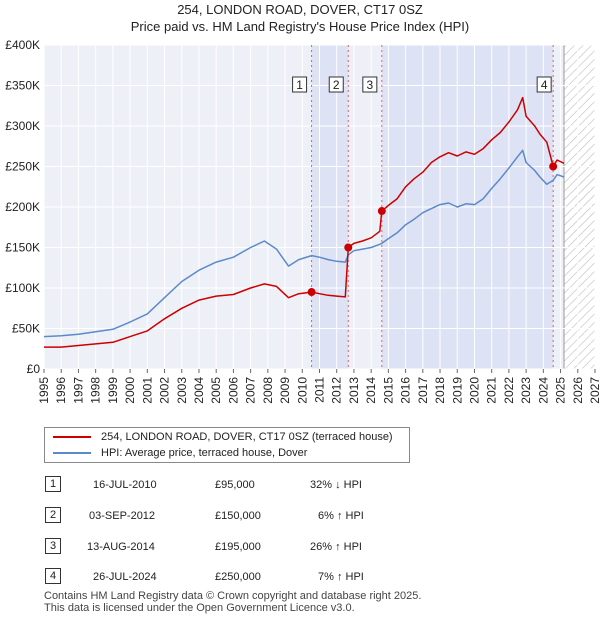  What do you see at coordinates (341, 516) in the screenshot?
I see `sale-hpi: 6% ↑ HPI` at bounding box center [341, 516].